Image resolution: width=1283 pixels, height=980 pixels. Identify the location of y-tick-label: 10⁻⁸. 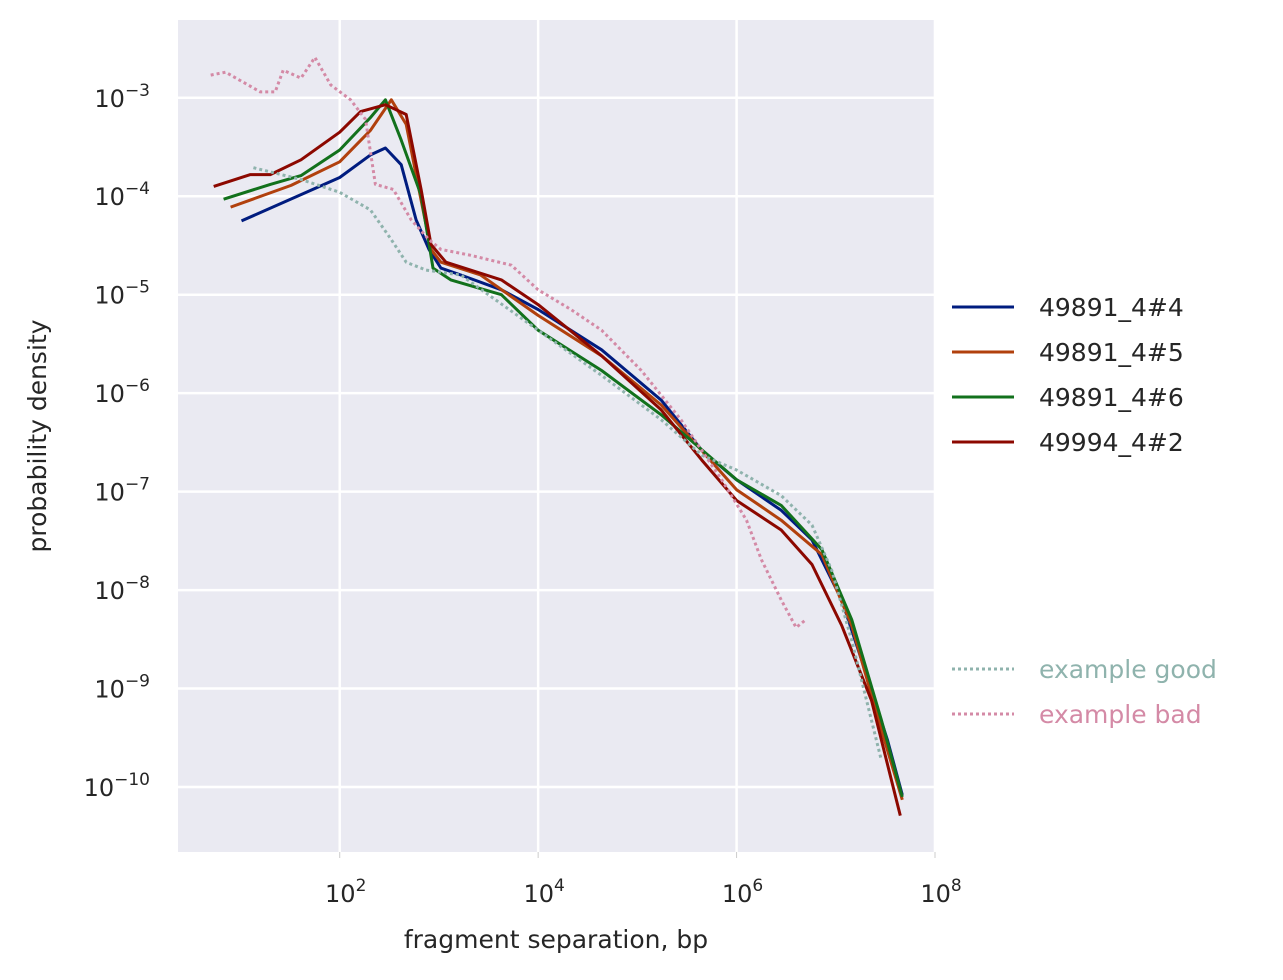
(122, 589).